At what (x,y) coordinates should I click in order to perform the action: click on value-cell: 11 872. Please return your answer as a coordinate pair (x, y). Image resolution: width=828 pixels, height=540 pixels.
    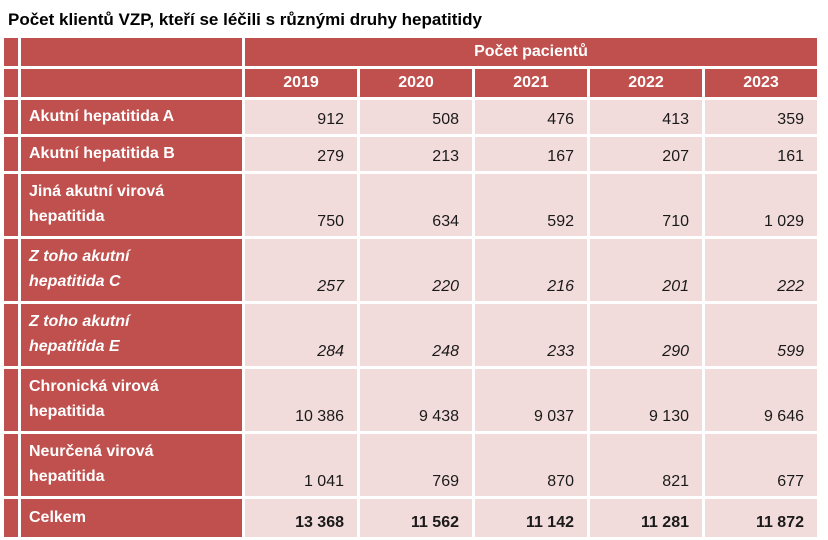
    Looking at the image, I should click on (761, 518).